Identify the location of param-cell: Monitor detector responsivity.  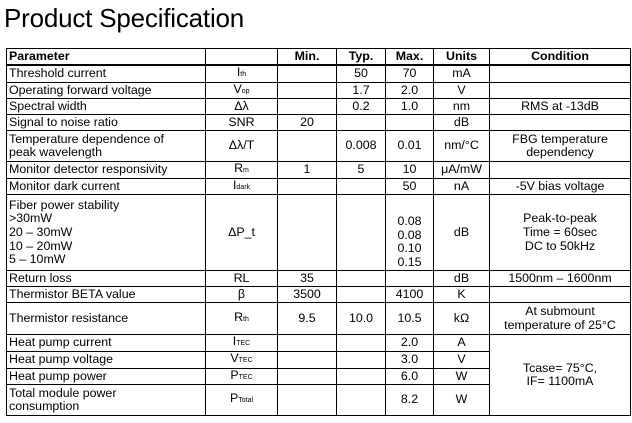
(106, 170).